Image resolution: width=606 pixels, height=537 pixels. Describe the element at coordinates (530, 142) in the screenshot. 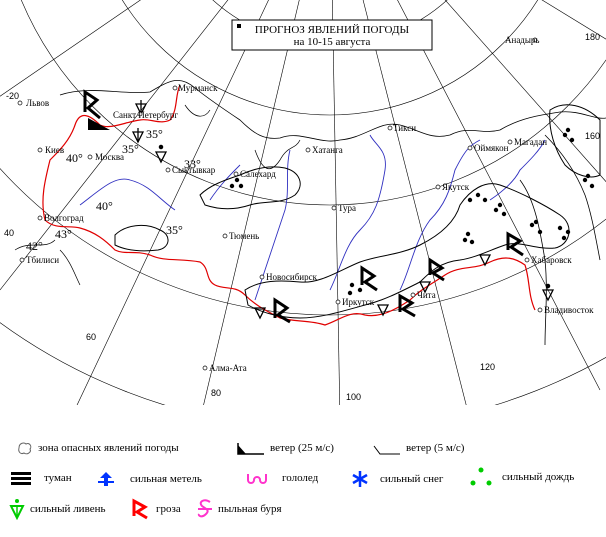

I see `city-label-magadan: Магадан` at that location.